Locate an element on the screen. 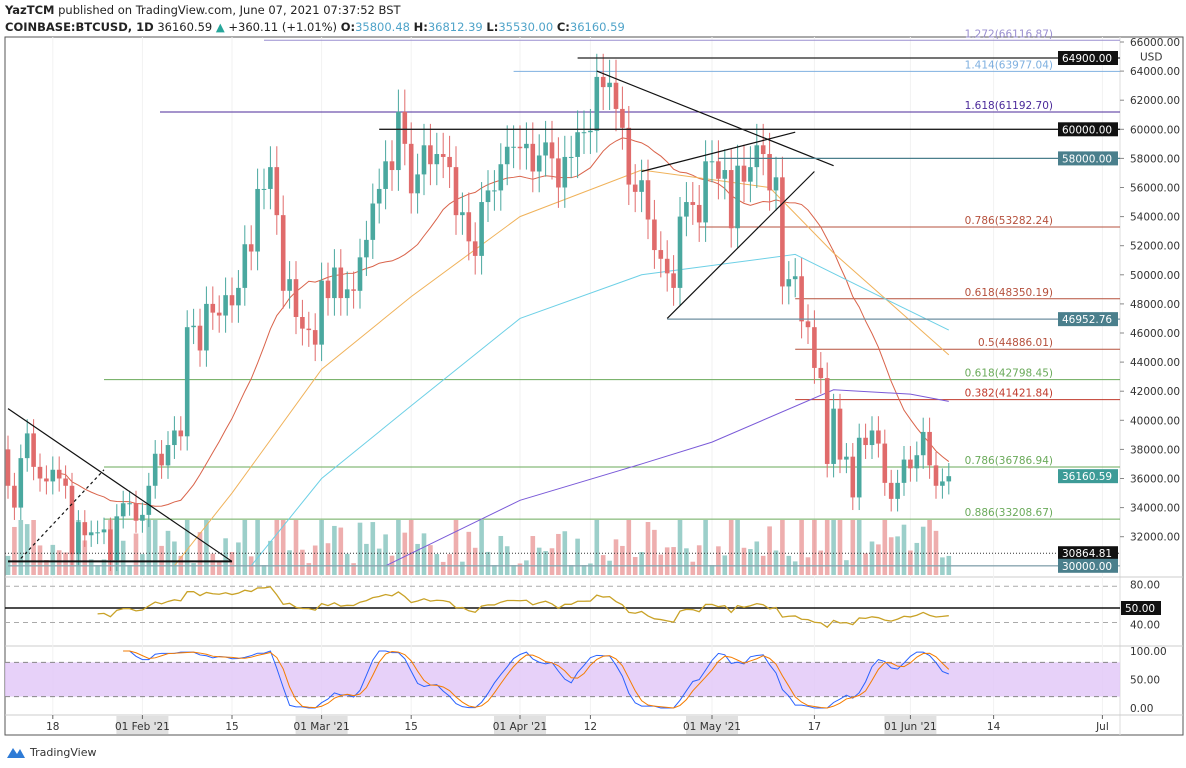 The height and width of the screenshot is (768, 1186). price-axis-label: 32000.00 is located at coordinates (1155, 538).